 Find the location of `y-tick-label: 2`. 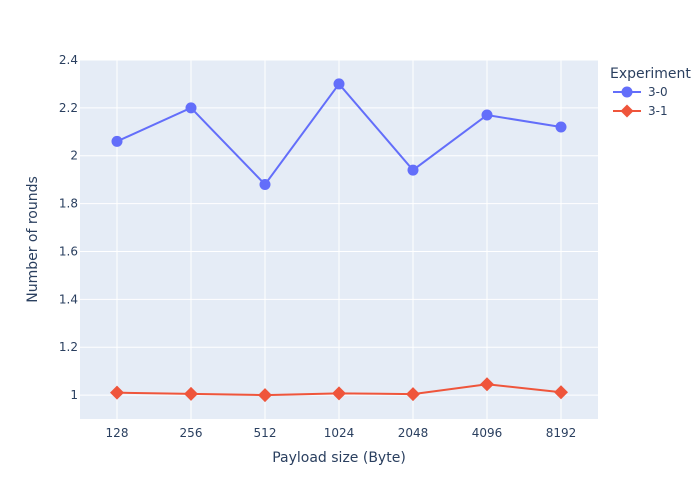

y-tick-label: 2 is located at coordinates (74, 156).